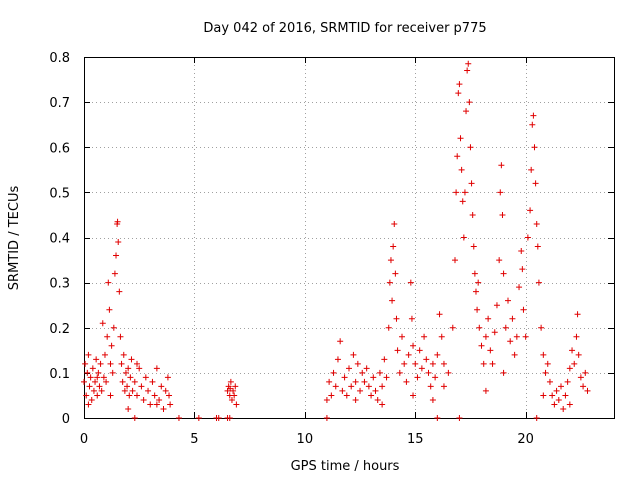  I want to click on y-tick-label: 0.5, so click(59, 193).